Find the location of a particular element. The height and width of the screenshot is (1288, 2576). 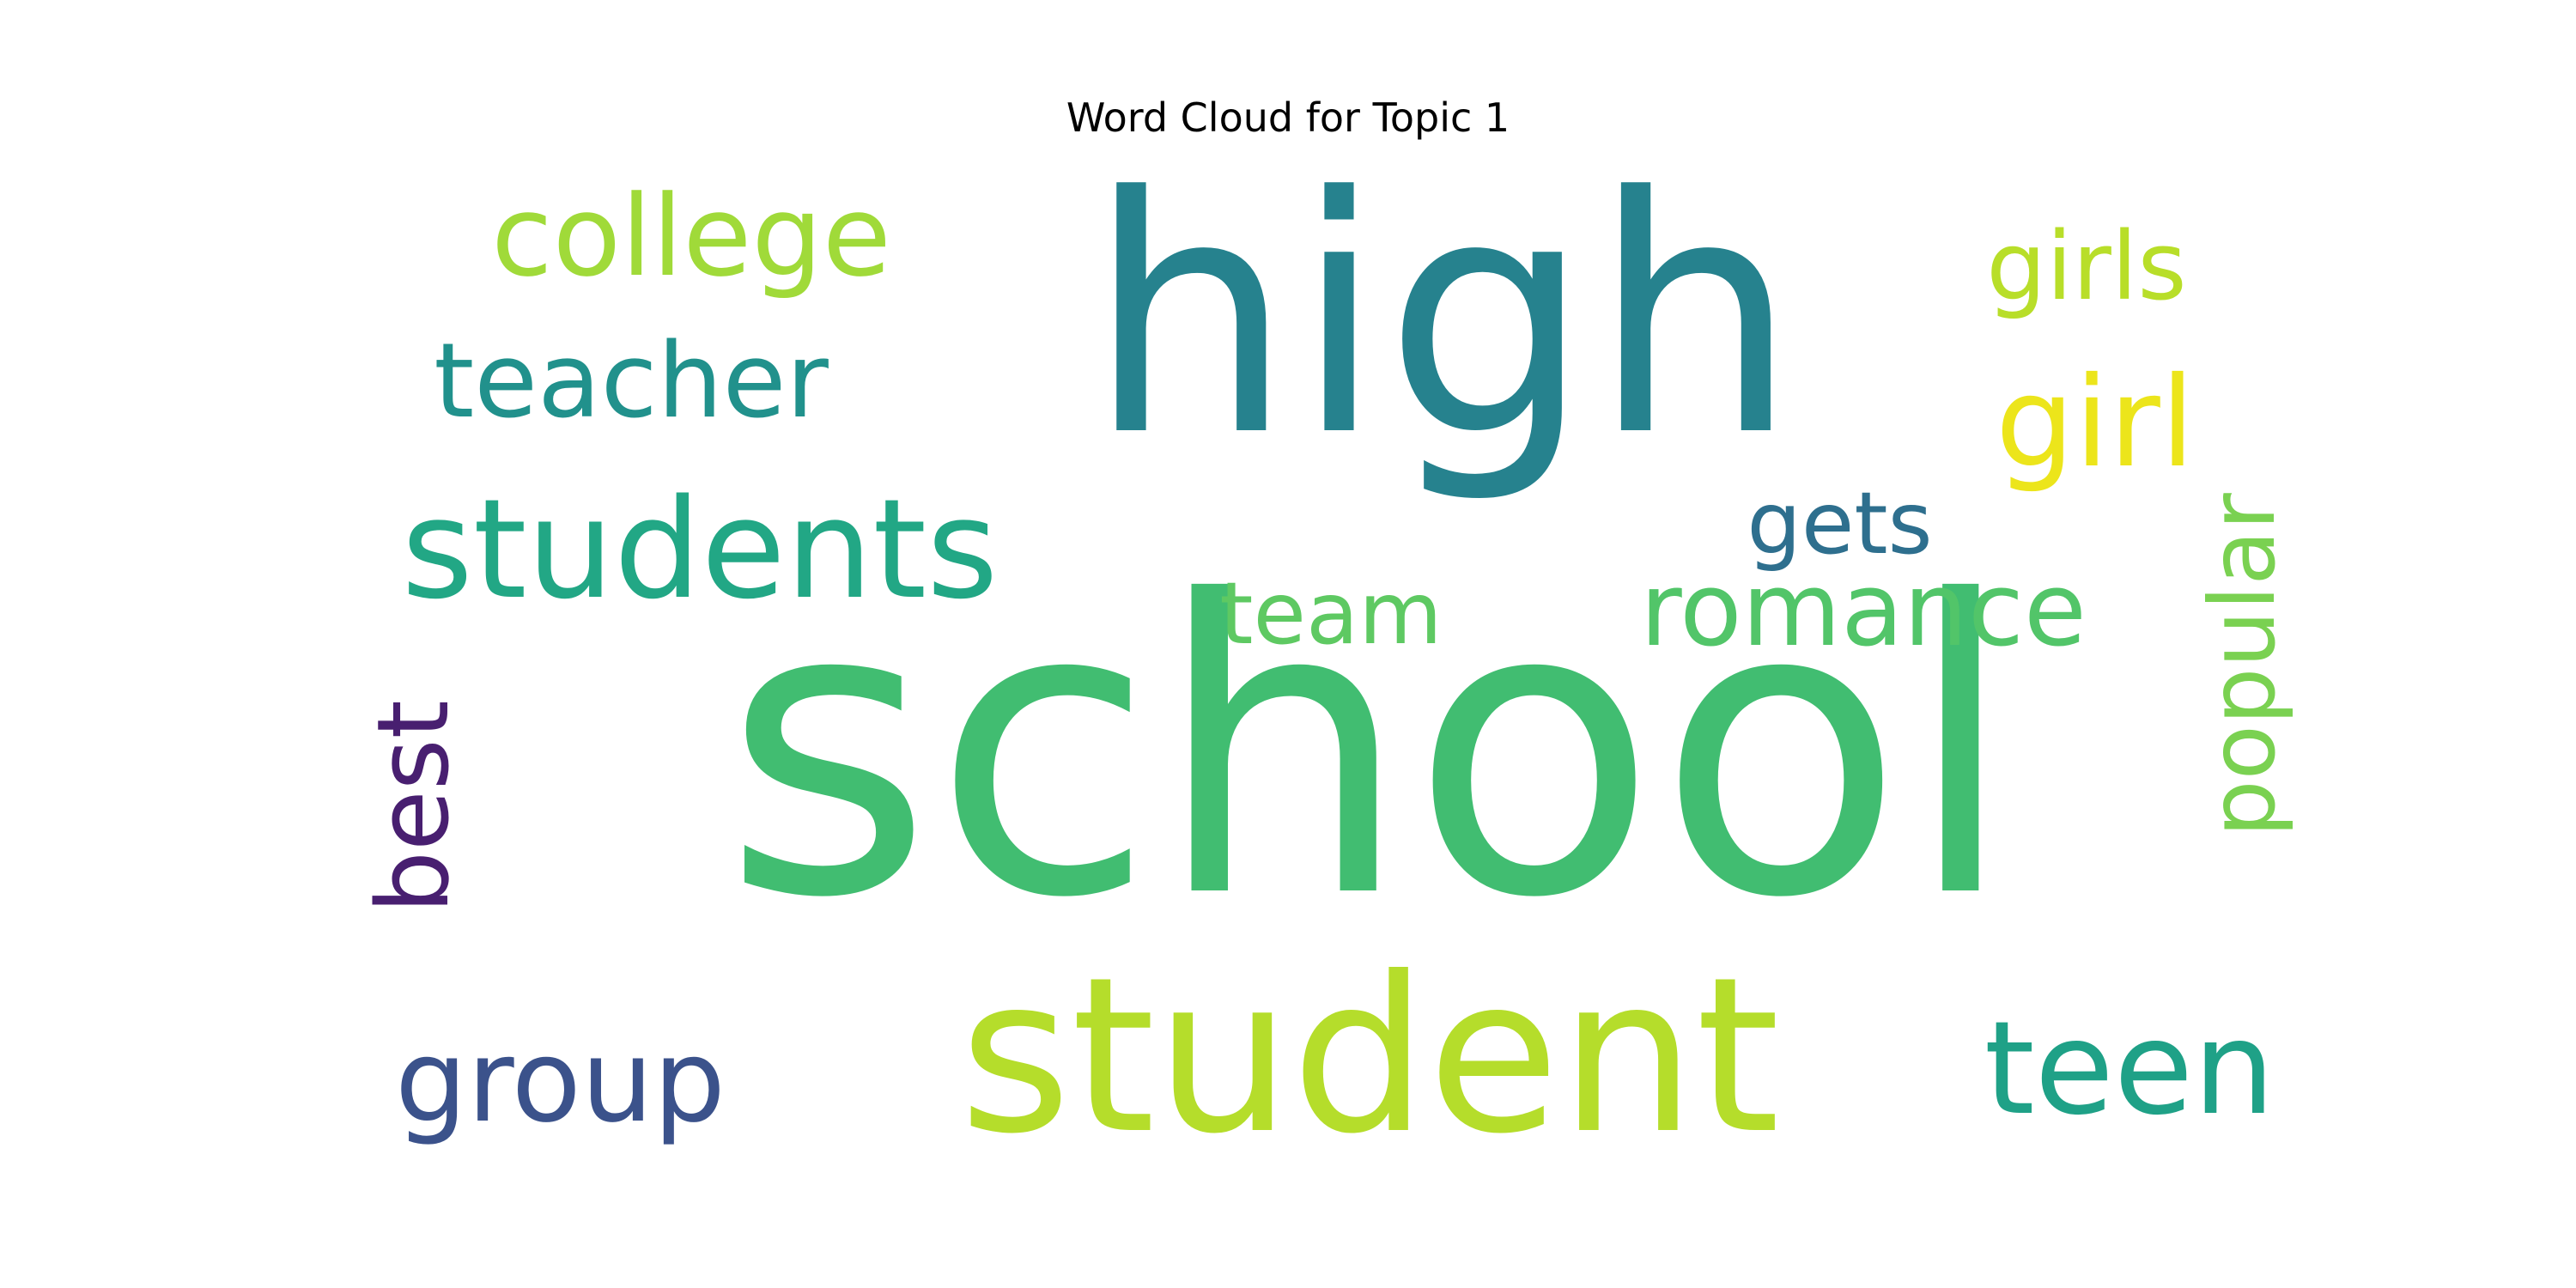

word-girls: girls is located at coordinates (2086, 266).